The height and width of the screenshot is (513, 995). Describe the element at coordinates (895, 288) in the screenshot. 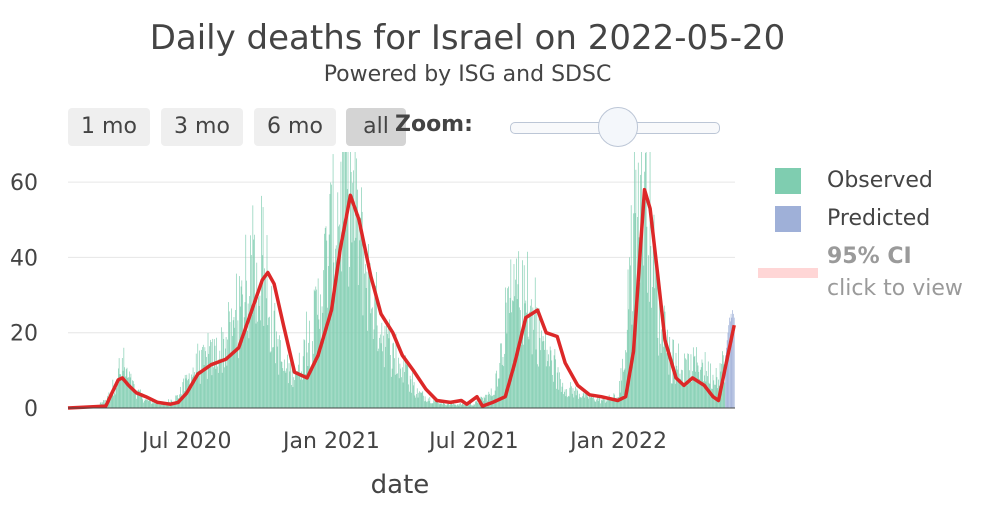

I see `legend-ci-hint: click to view` at that location.